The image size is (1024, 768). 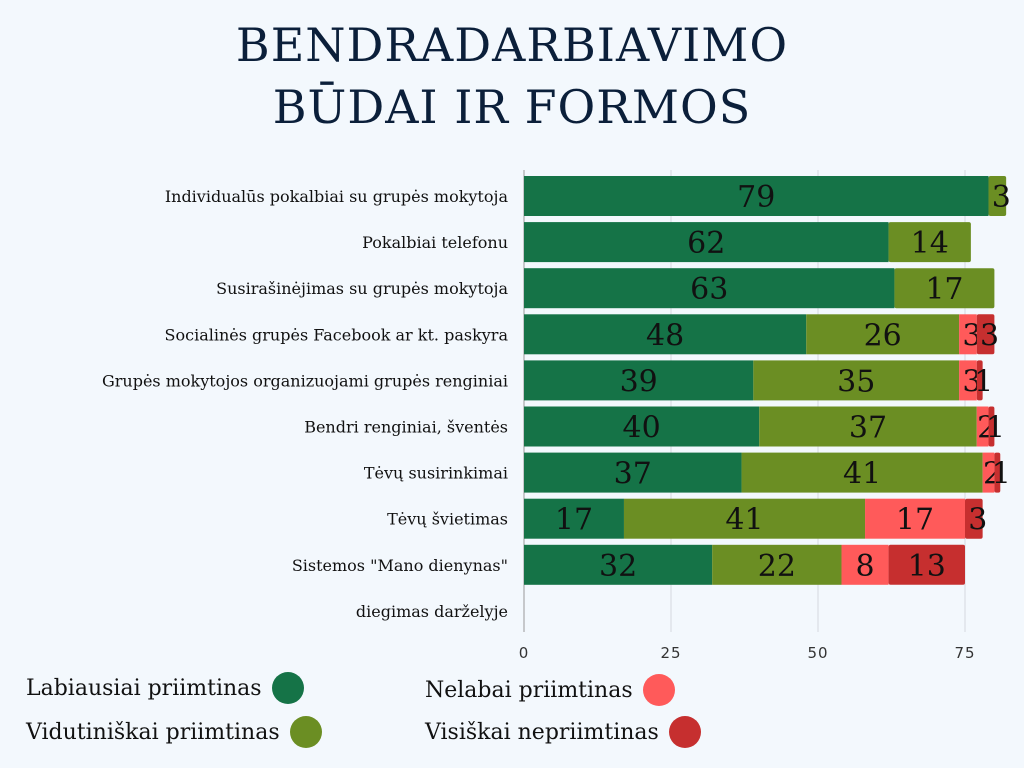 I want to click on value-label-3-8: 13, so click(x=927, y=566).